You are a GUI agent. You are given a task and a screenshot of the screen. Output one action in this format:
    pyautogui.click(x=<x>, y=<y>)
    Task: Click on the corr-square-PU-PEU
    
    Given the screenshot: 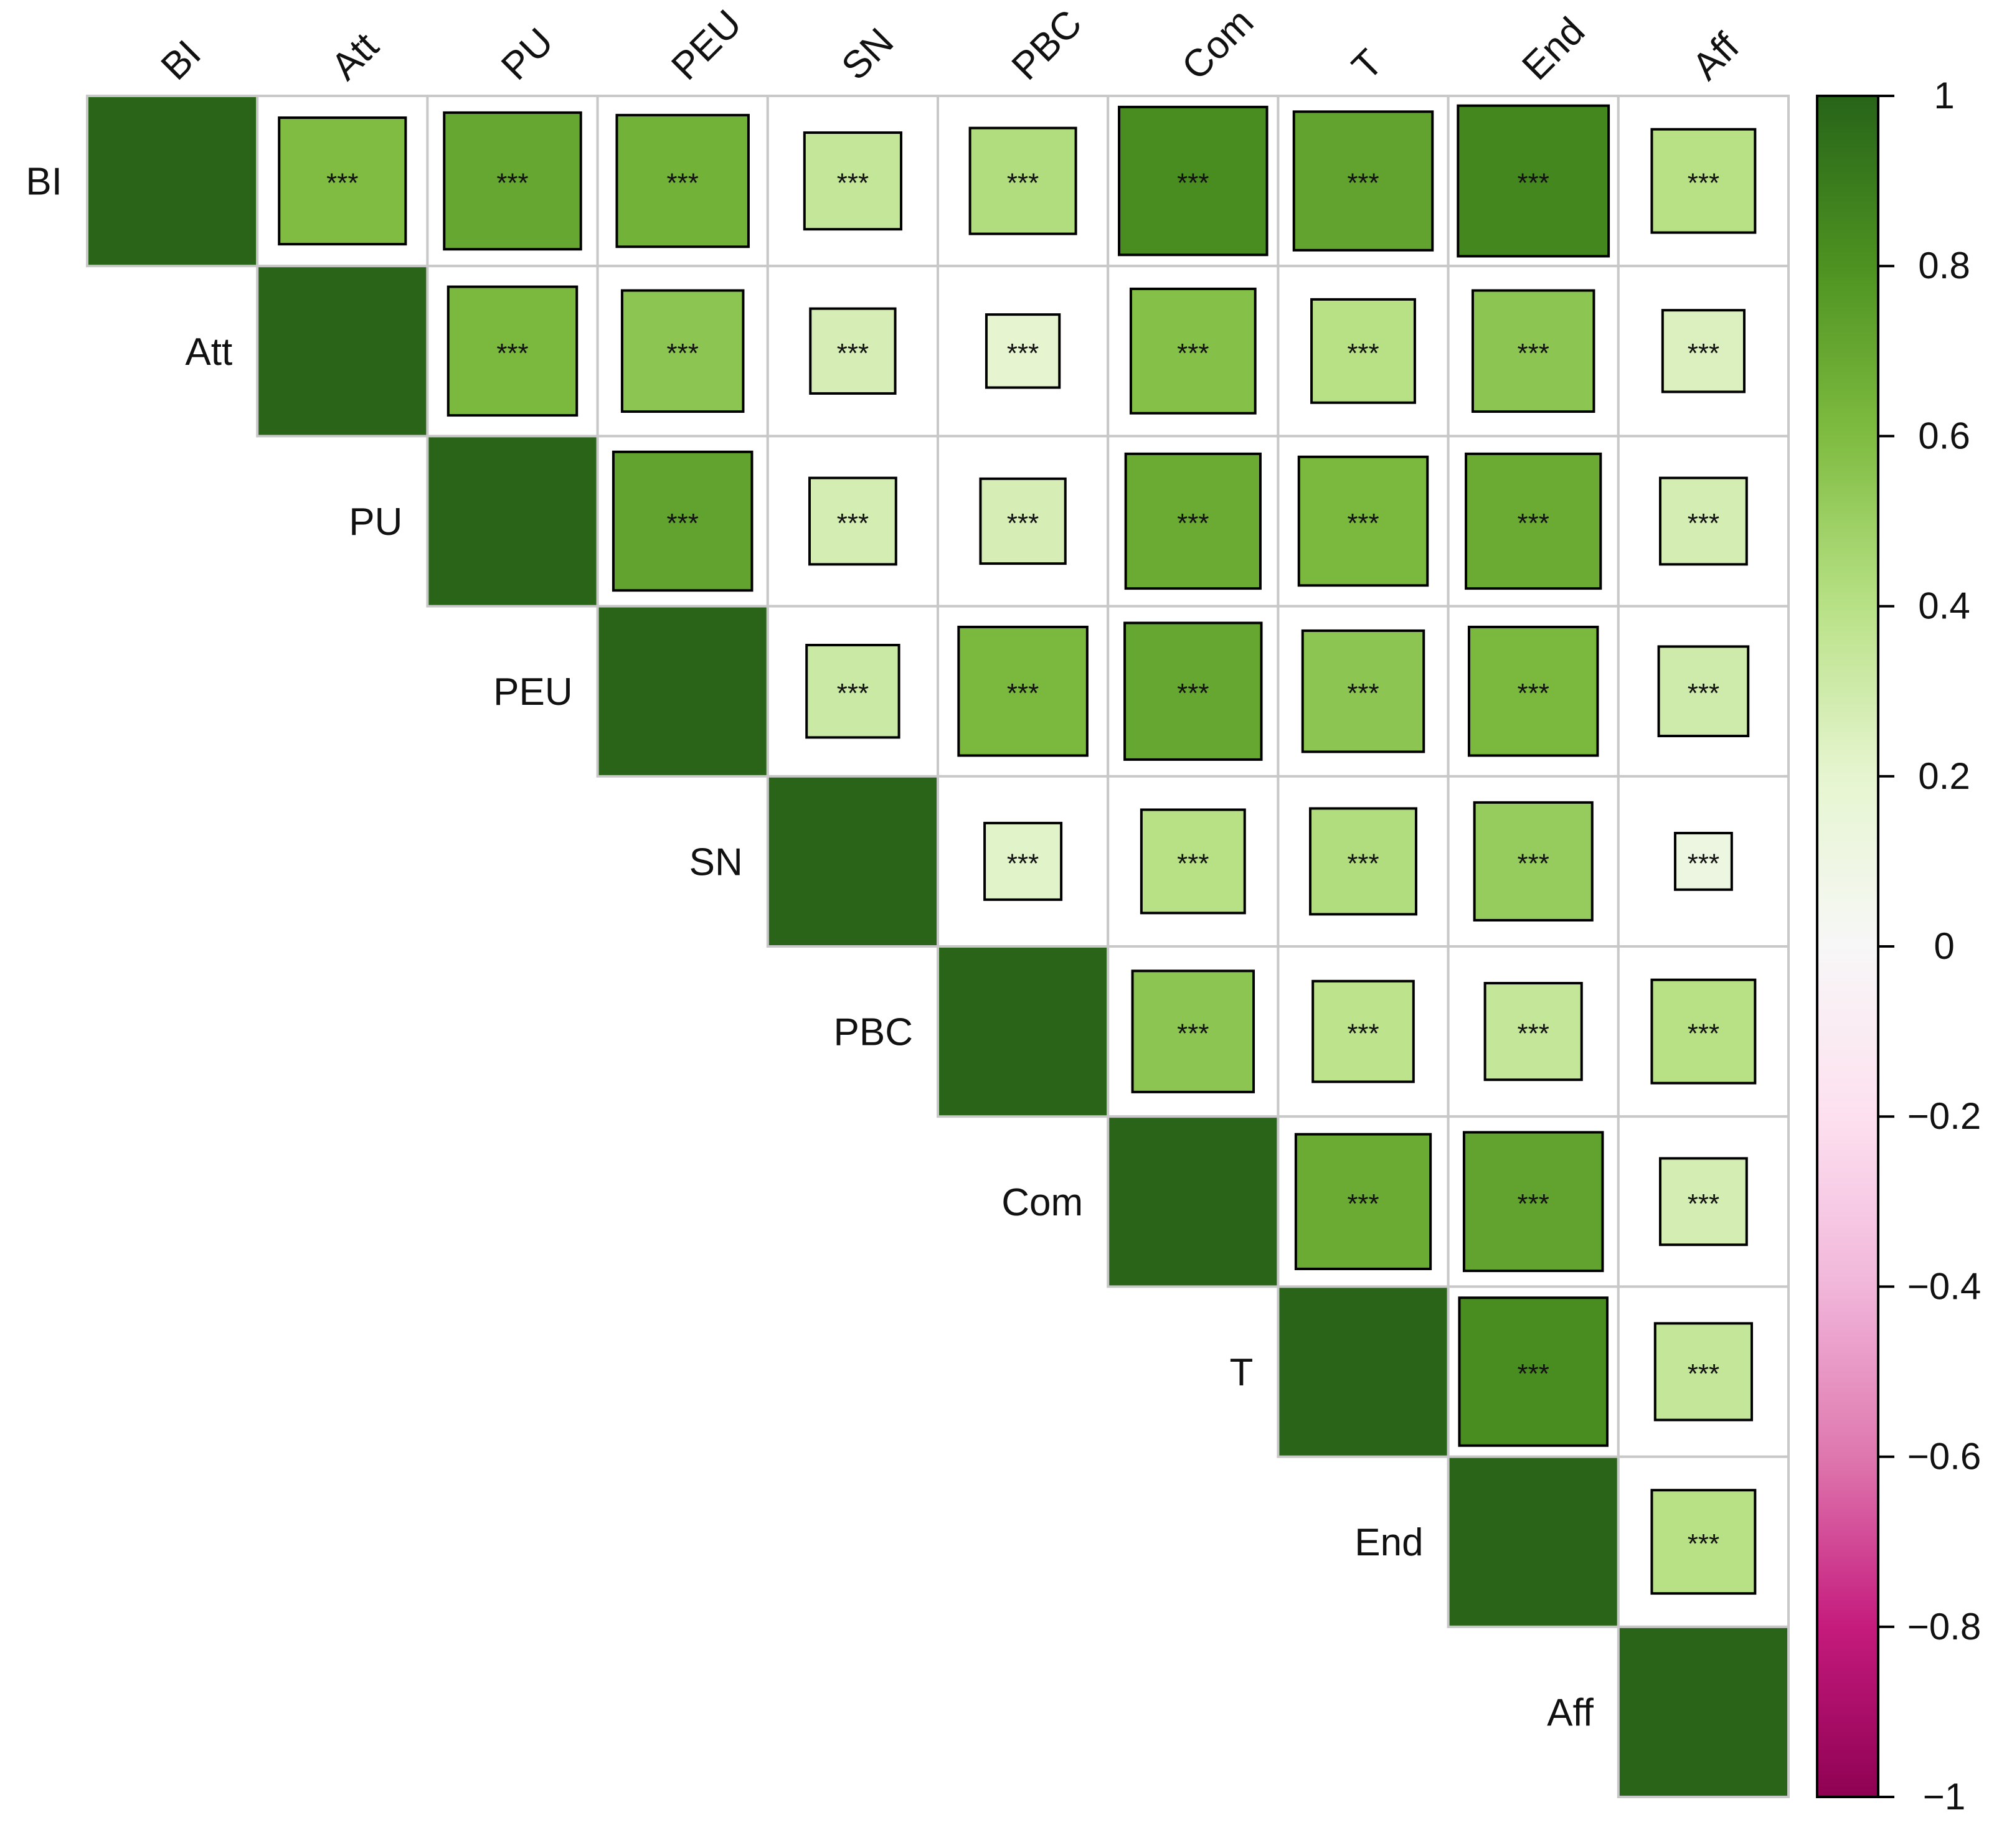 What is the action you would take?
    pyautogui.click(x=683, y=521)
    